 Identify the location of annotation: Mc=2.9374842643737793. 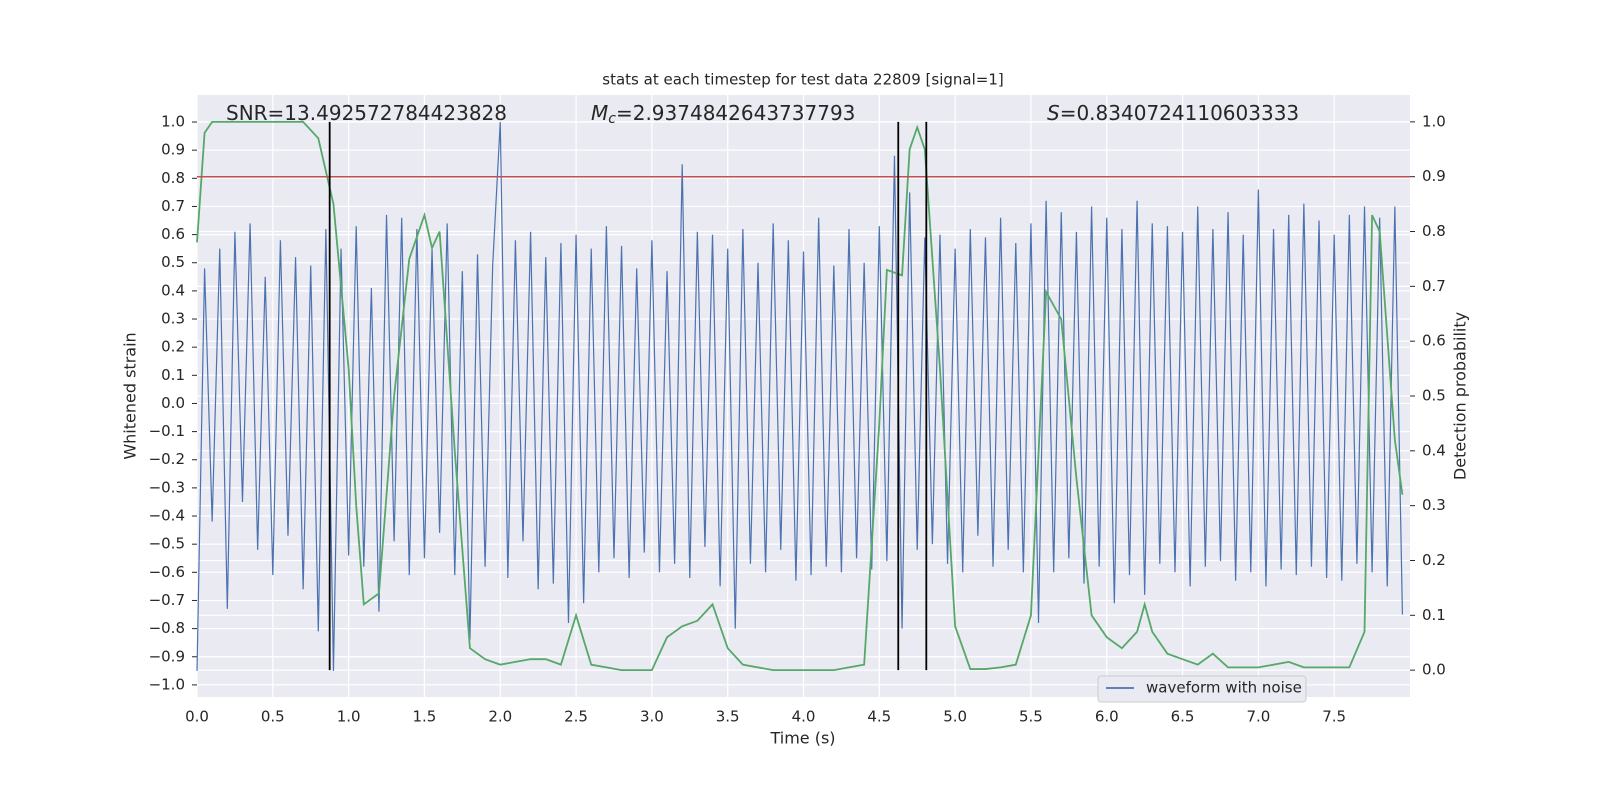
(723, 114).